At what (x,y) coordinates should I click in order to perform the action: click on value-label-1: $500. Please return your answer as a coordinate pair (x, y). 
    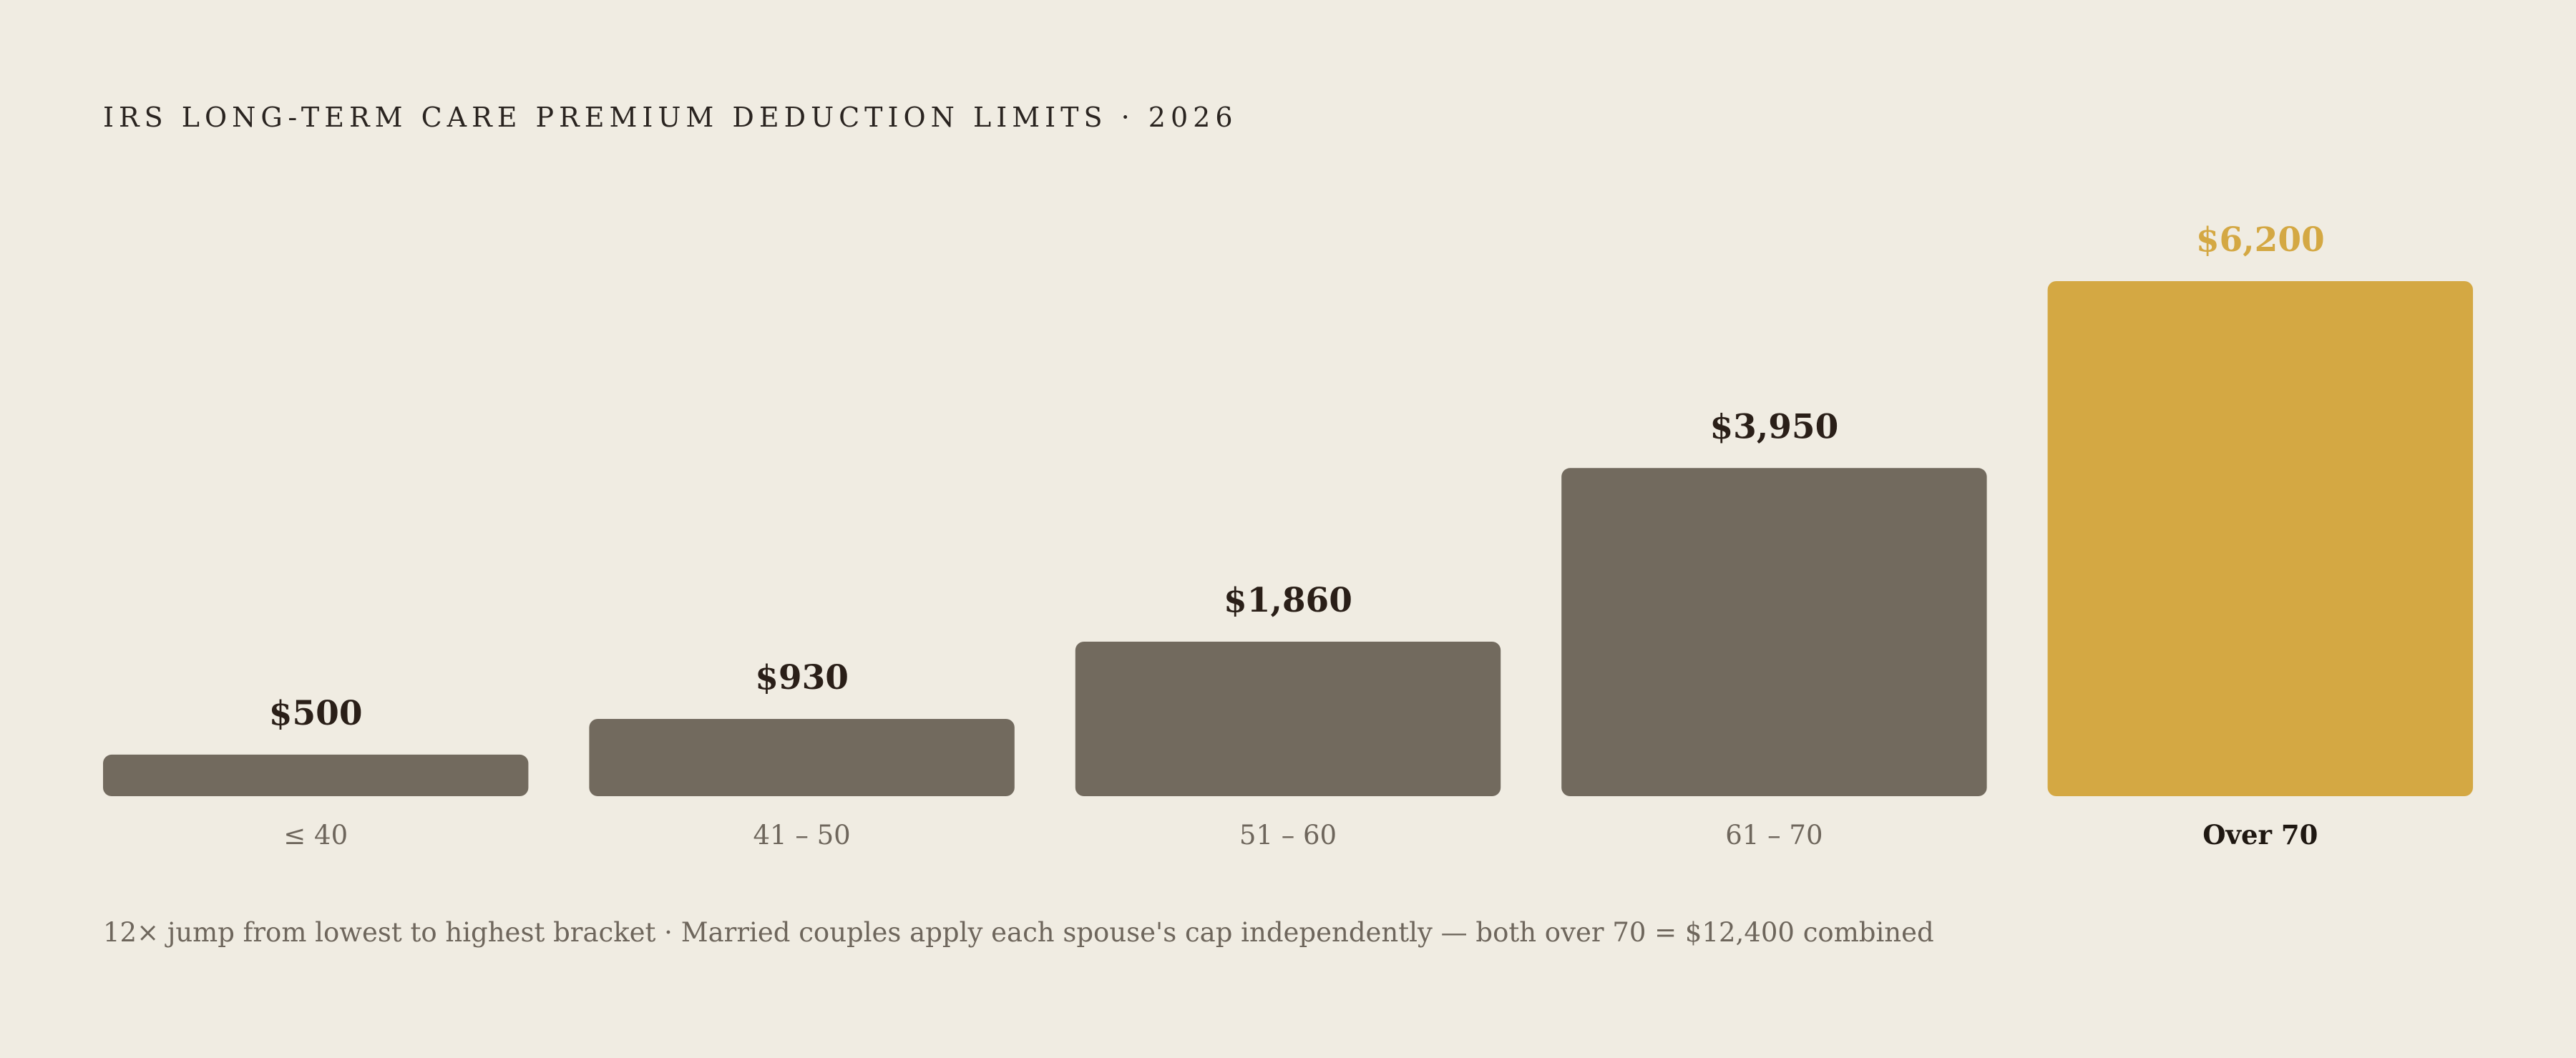
    Looking at the image, I should click on (316, 713).